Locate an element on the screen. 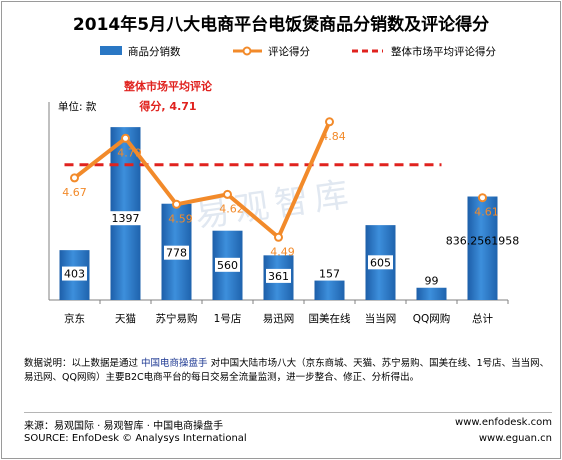 This screenshot has width=562, height=460. score-line is located at coordinates (202, 180).